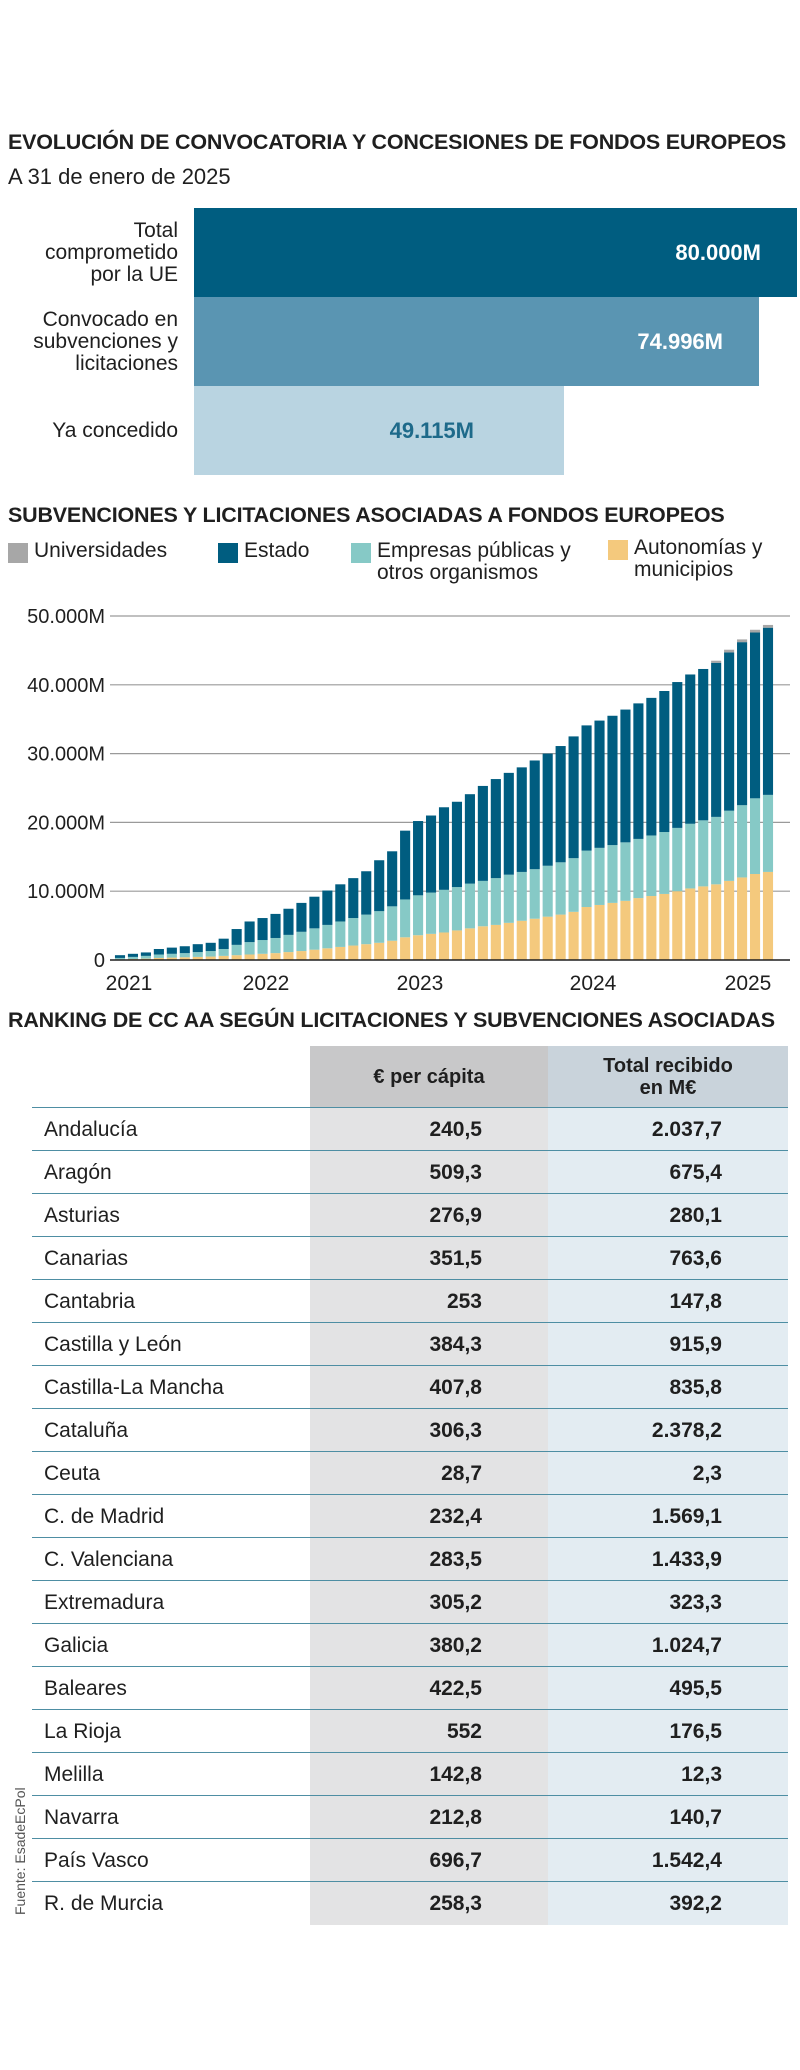 This screenshot has height=2070, width=800. I want to click on per-capita-value: 552, so click(429, 1731).